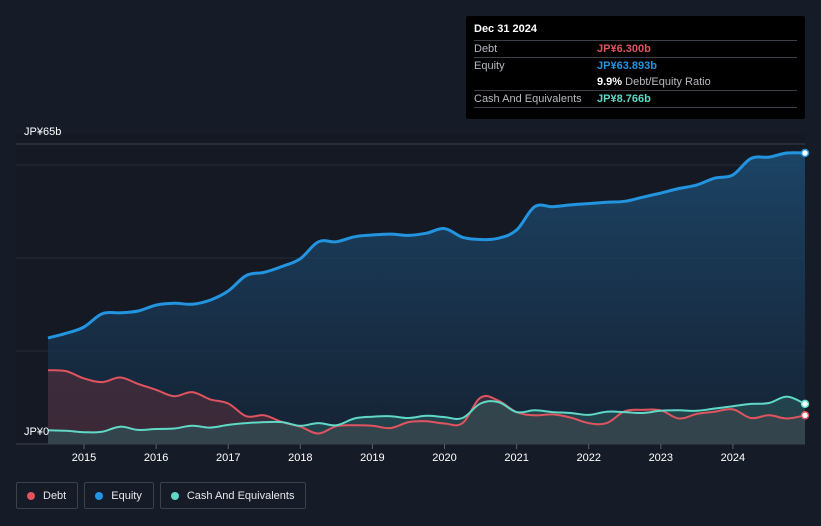 The height and width of the screenshot is (526, 821). Describe the element at coordinates (588, 458) in the screenshot. I see `x-tick-label: 2022` at that location.